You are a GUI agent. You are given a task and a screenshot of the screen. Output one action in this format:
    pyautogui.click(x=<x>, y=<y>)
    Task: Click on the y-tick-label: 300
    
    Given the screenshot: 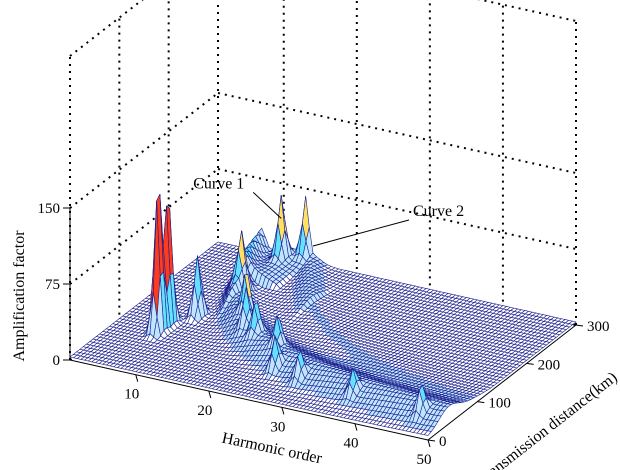 What is the action you would take?
    pyautogui.click(x=598, y=327)
    